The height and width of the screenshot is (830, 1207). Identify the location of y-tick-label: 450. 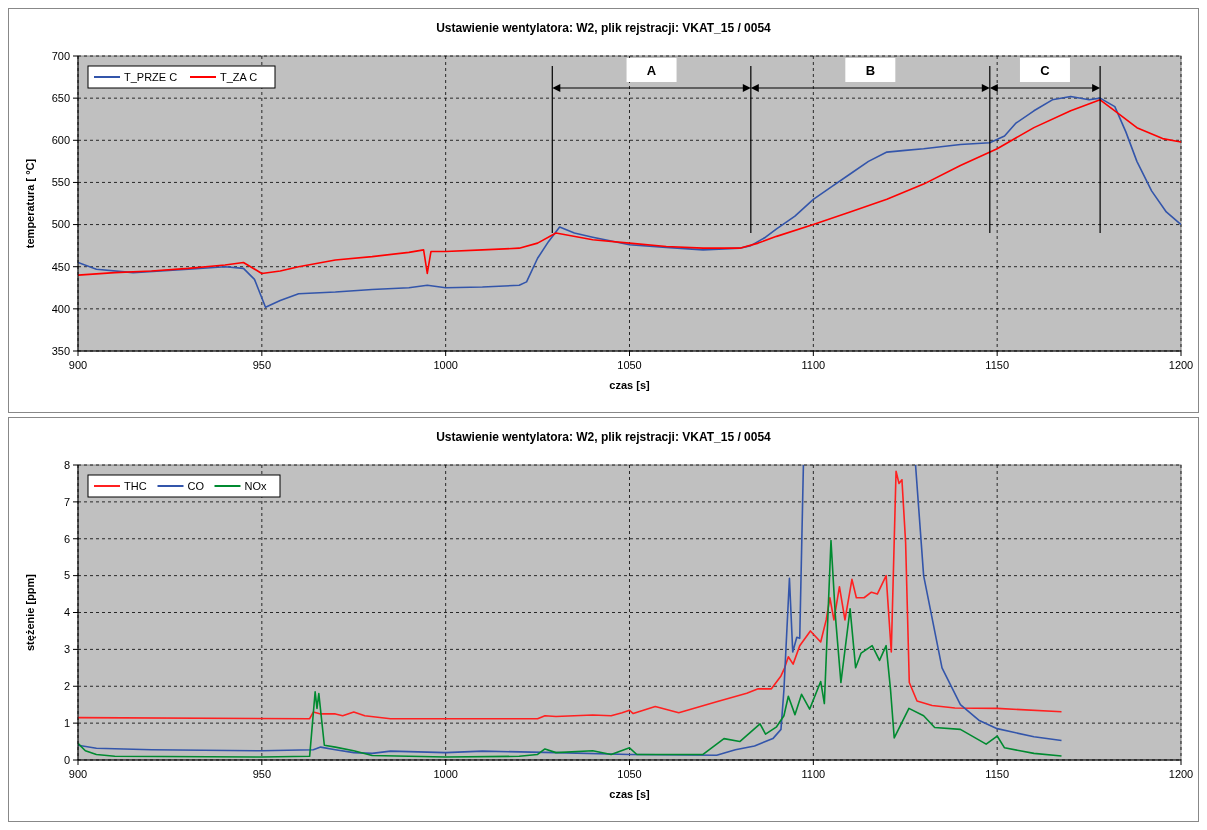
(60, 266).